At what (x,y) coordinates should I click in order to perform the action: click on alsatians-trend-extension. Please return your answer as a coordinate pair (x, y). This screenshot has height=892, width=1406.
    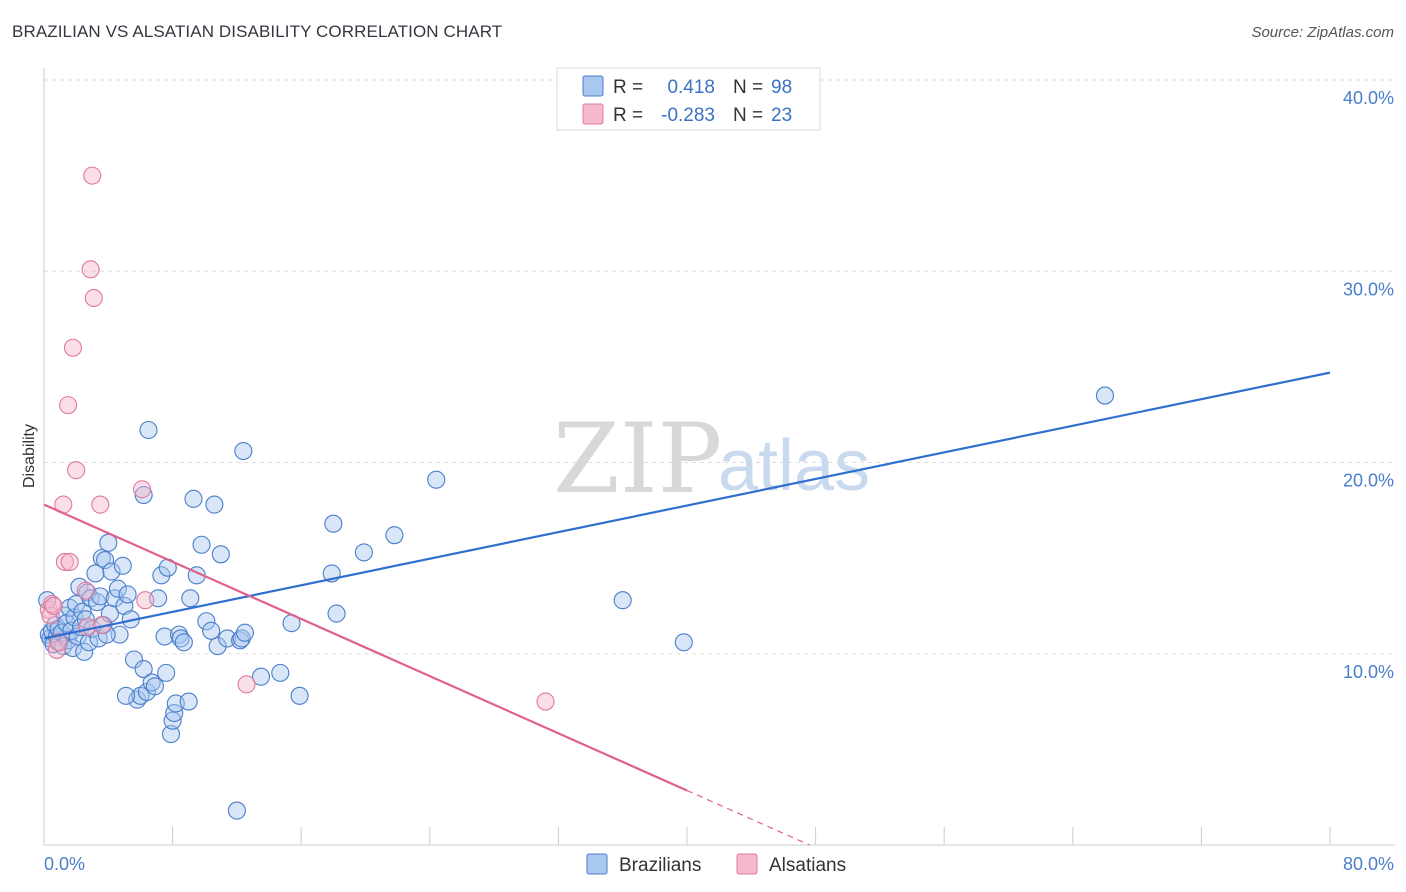
    Looking at the image, I should click on (748, 817).